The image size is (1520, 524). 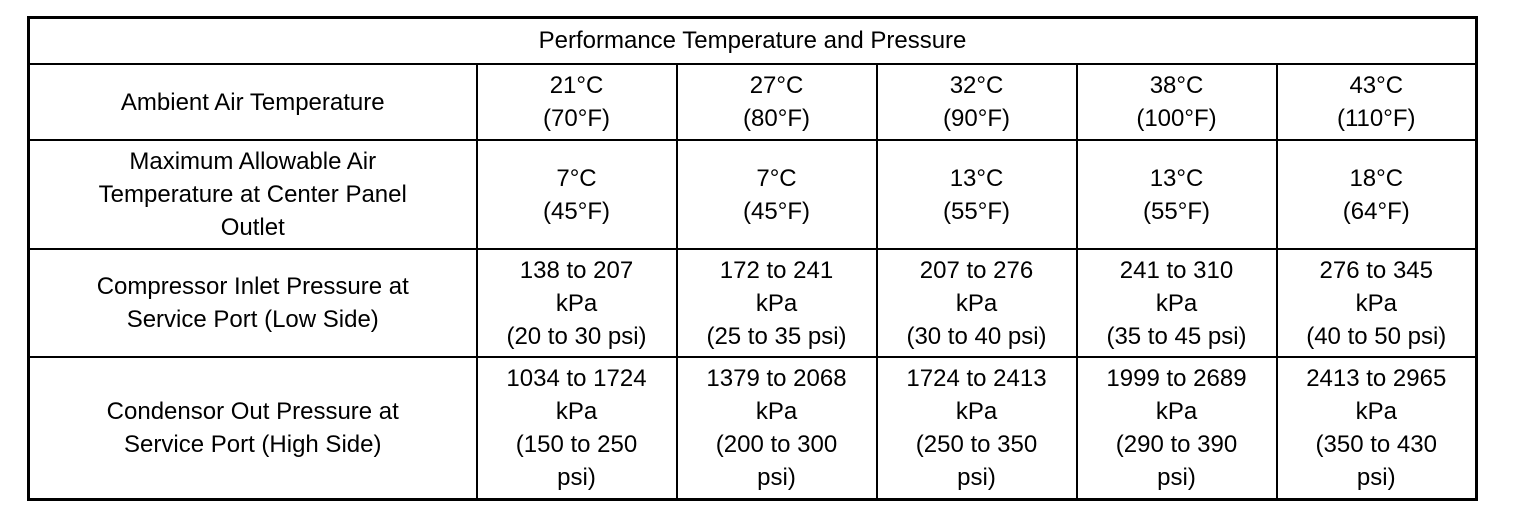 I want to click on row-label-line: Condensor Out Pressure at, so click(x=252, y=411).